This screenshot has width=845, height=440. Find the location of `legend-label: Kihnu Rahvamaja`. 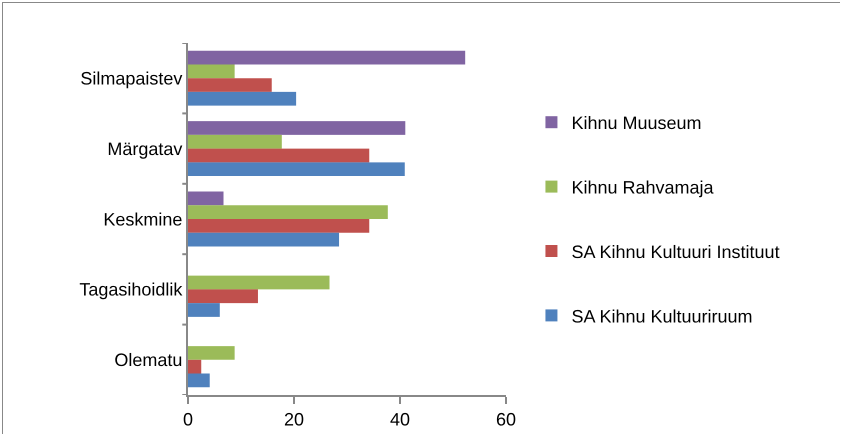

legend-label: Kihnu Rahvamaja is located at coordinates (643, 188).